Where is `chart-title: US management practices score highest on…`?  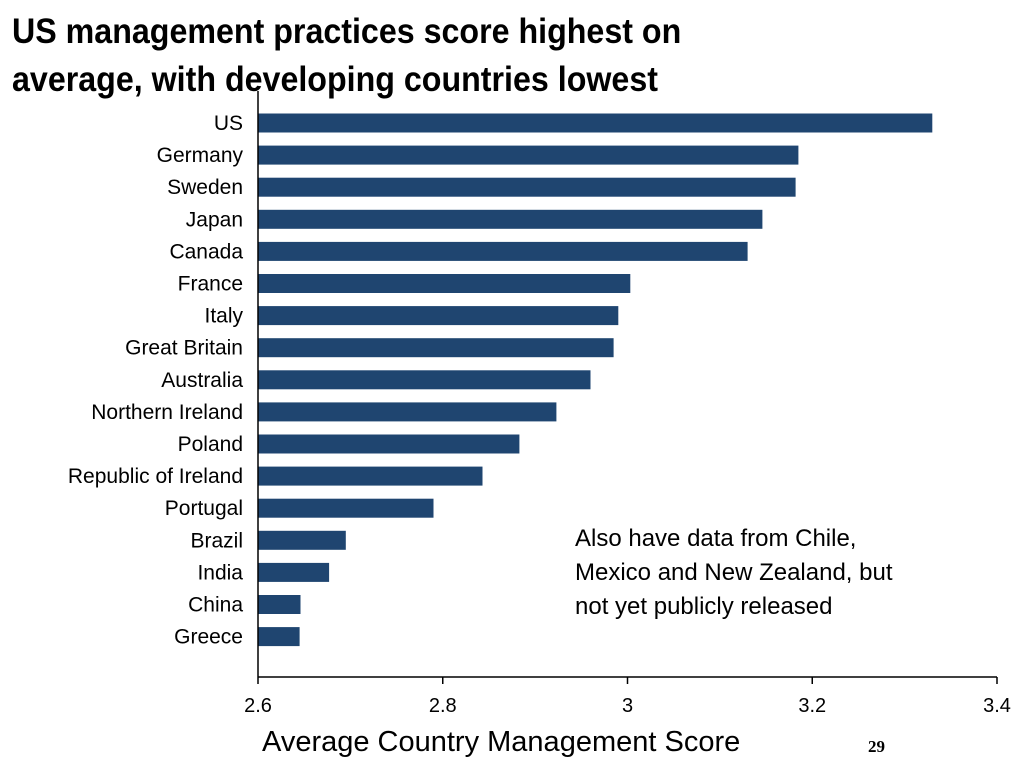 chart-title: US management practices score highest on… is located at coordinates (472, 56).